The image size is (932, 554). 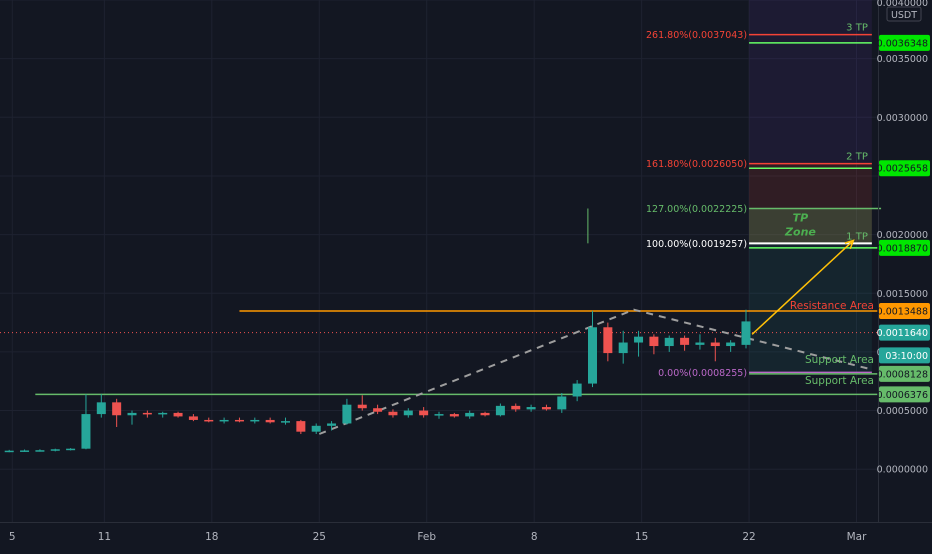 What do you see at coordinates (104, 537) in the screenshot?
I see `x-tick-label: 11` at bounding box center [104, 537].